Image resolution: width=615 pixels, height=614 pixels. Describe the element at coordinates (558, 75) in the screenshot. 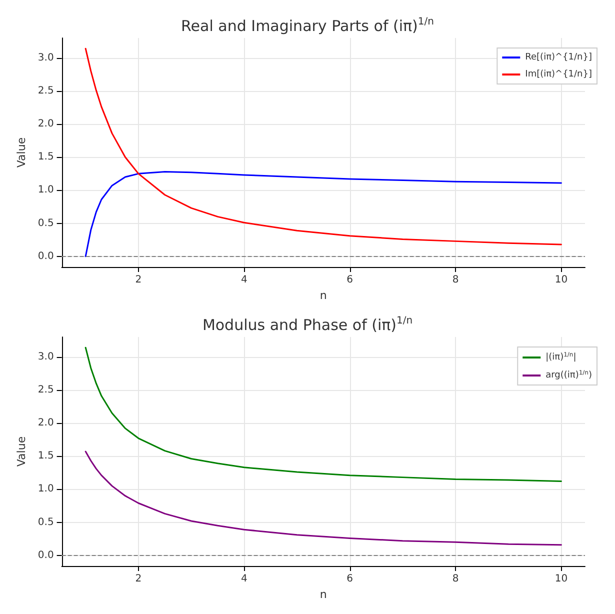

I see `legend-label: Im[(iπ)^{1/n}]` at that location.